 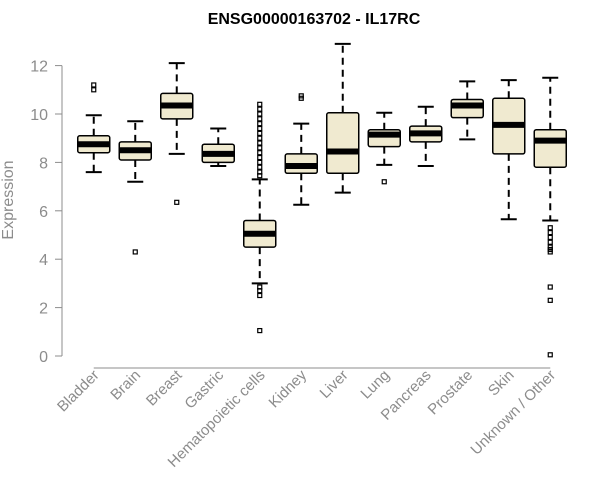 What do you see at coordinates (164, 387) in the screenshot?
I see `x-tick-label: Breast` at bounding box center [164, 387].